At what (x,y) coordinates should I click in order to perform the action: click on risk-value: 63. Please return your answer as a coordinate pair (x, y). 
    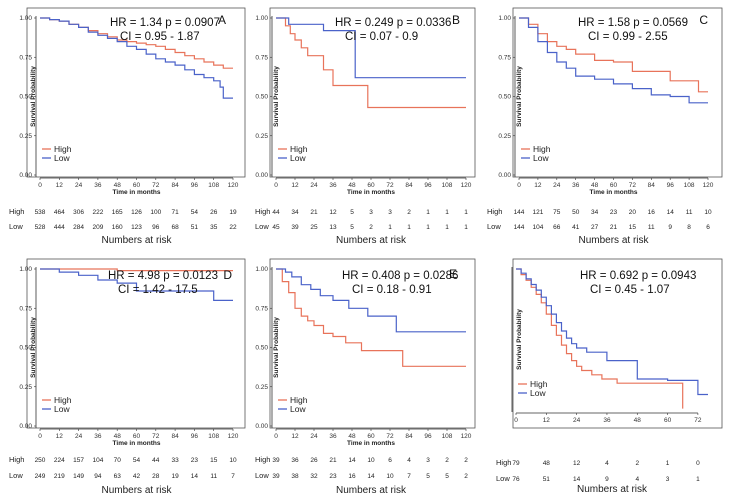
    Looking at the image, I should click on (118, 476).